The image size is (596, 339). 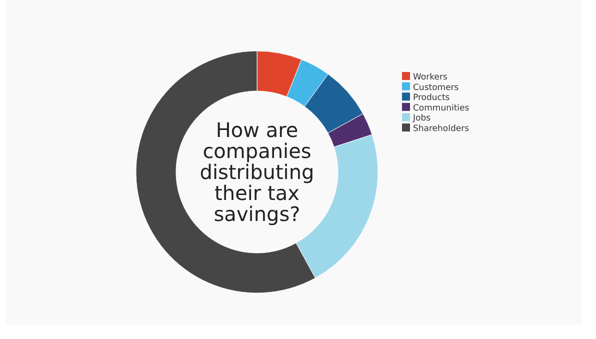 What do you see at coordinates (422, 119) in the screenshot?
I see `legend-label: Jobs` at bounding box center [422, 119].